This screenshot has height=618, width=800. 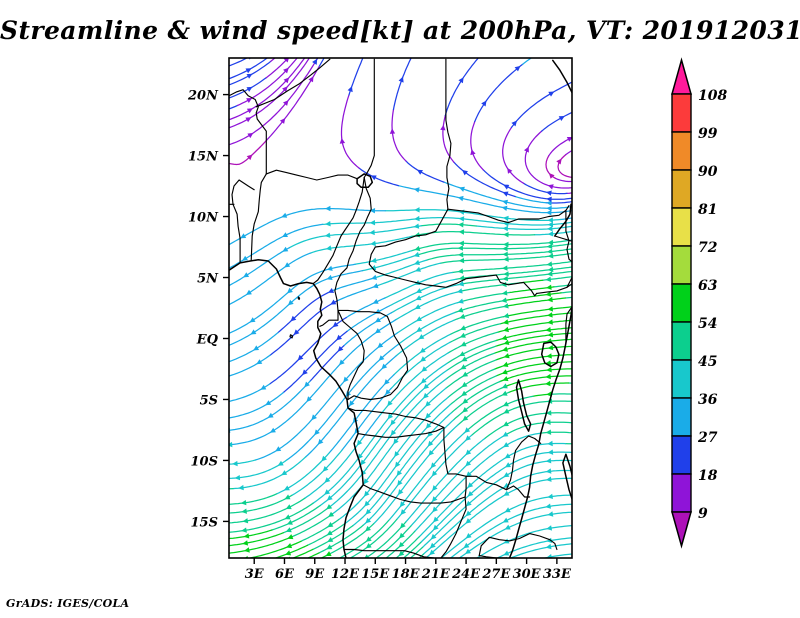 I want to click on colorbar-tick-label: 54, so click(x=707, y=324).